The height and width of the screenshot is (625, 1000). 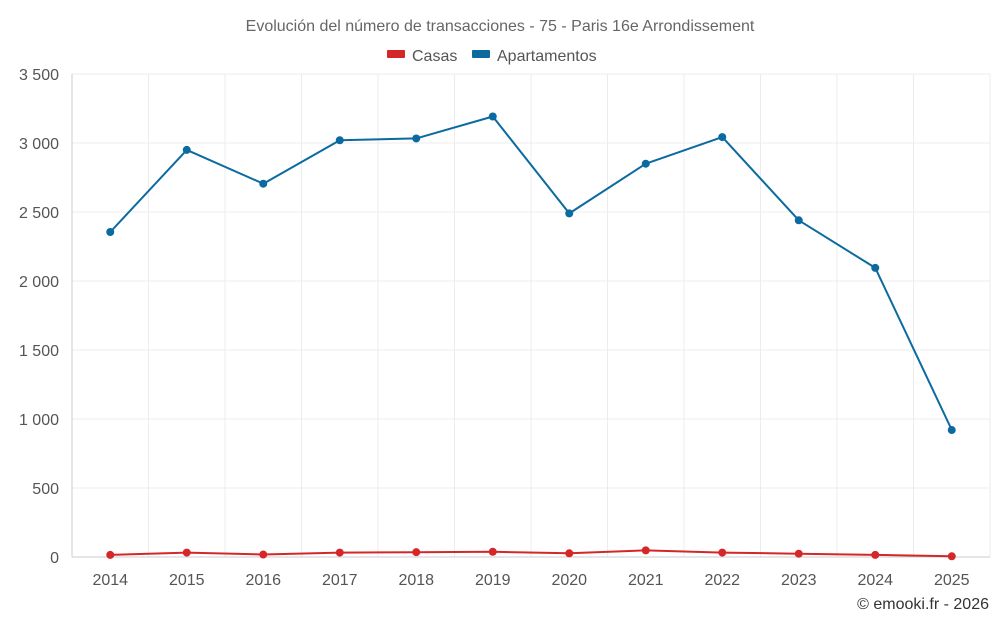 I want to click on x-tick-label: 2021, so click(x=646, y=580).